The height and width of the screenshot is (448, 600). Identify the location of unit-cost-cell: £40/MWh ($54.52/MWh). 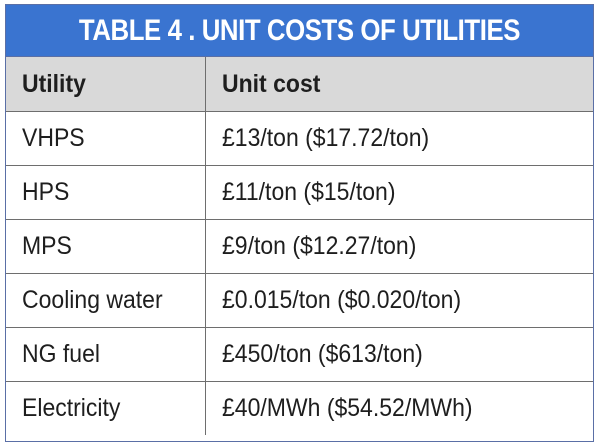
(398, 408).